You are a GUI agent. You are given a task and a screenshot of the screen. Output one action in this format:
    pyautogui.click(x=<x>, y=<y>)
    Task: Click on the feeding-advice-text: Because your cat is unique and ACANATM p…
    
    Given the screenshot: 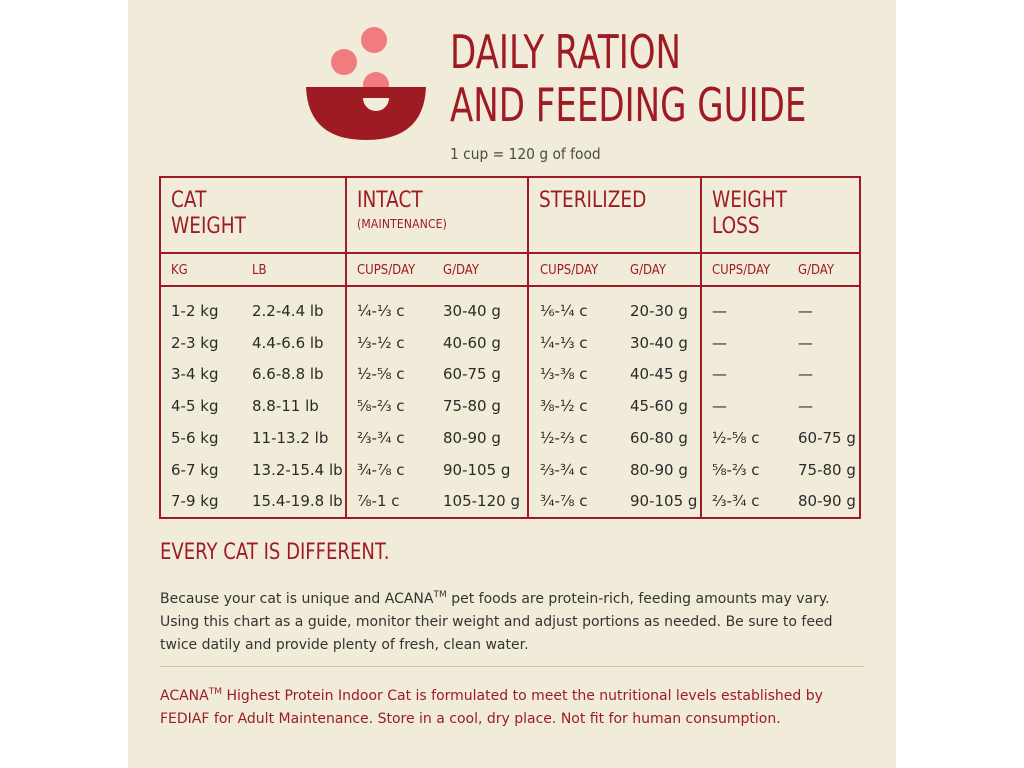 What is the action you would take?
    pyautogui.click(x=515, y=620)
    